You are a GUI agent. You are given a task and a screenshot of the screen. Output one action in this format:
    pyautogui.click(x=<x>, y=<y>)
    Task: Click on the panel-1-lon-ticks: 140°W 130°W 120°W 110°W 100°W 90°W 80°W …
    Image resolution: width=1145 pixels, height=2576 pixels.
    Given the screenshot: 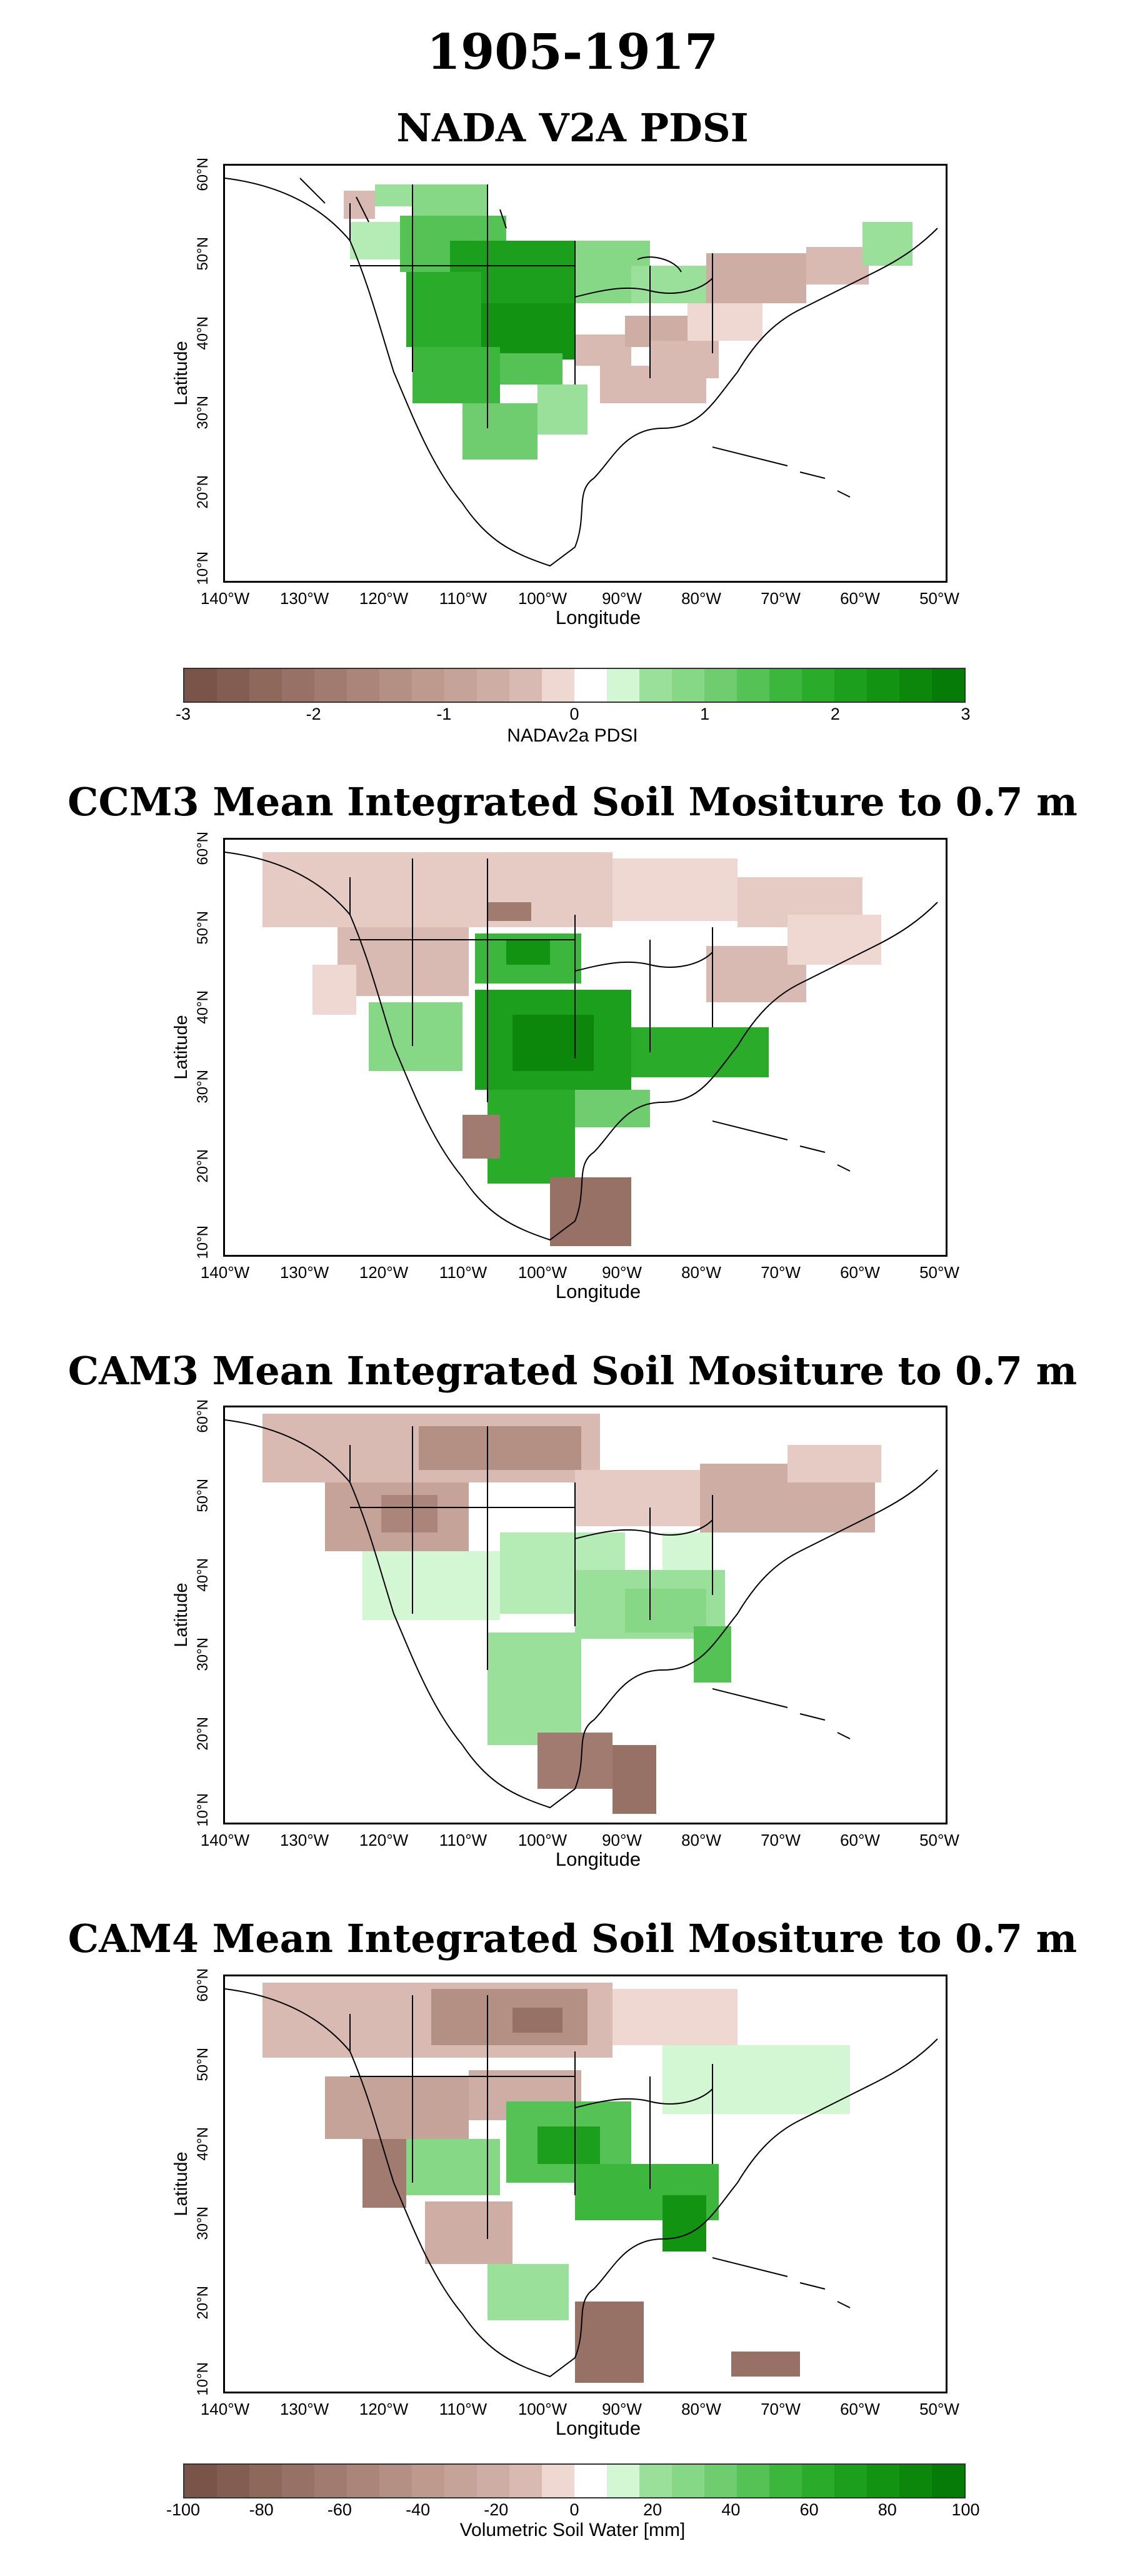 What is the action you would take?
    pyautogui.click(x=594, y=600)
    